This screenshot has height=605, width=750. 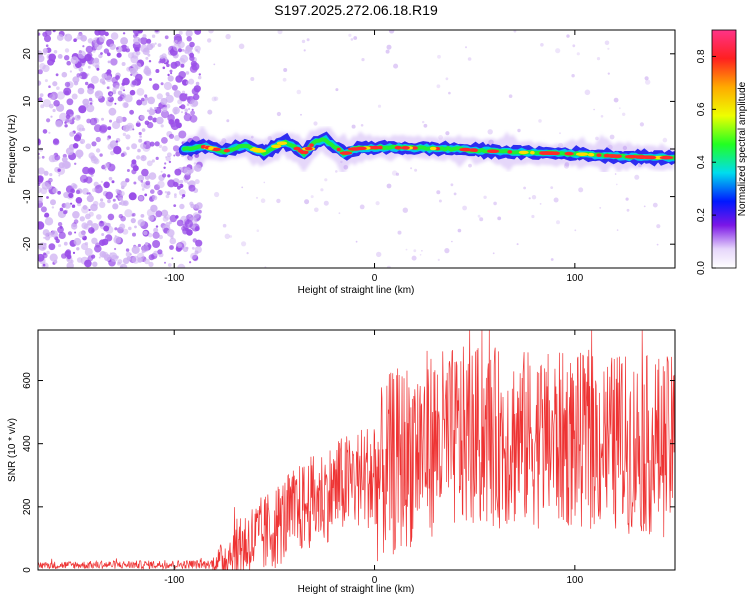 What do you see at coordinates (701, 268) in the screenshot?
I see `colorbar-tick-label: 0.0` at bounding box center [701, 268].